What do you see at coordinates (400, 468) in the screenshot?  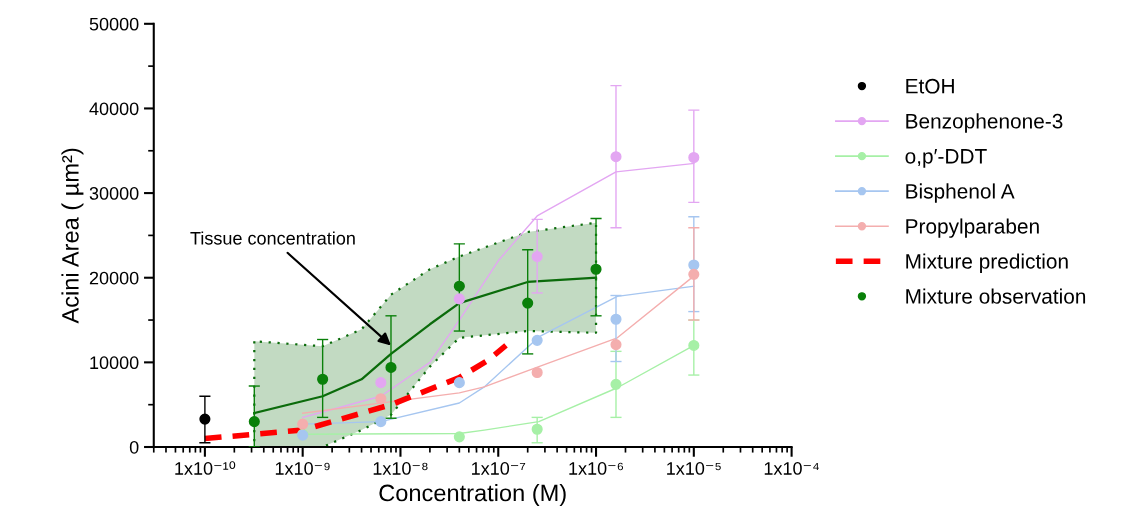 I see `x-tick-label: 1x10⁻⁸` at bounding box center [400, 468].